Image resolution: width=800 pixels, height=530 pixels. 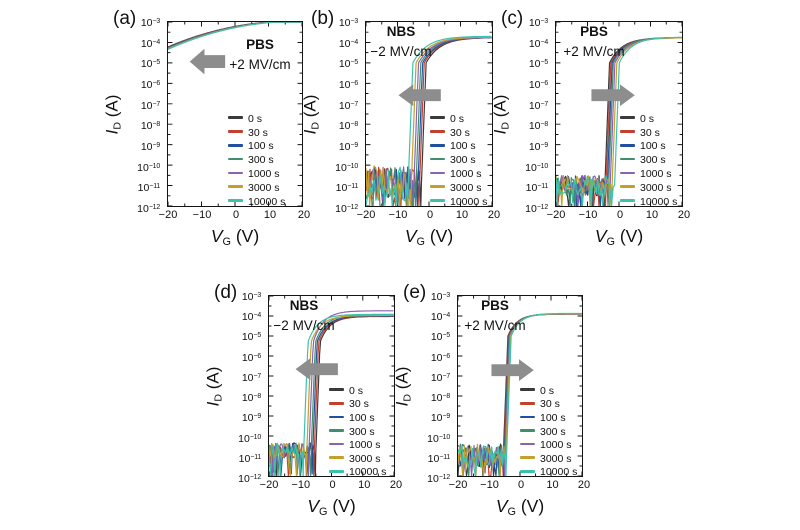 I want to click on x-axis-variable: V, so click(x=313, y=506).